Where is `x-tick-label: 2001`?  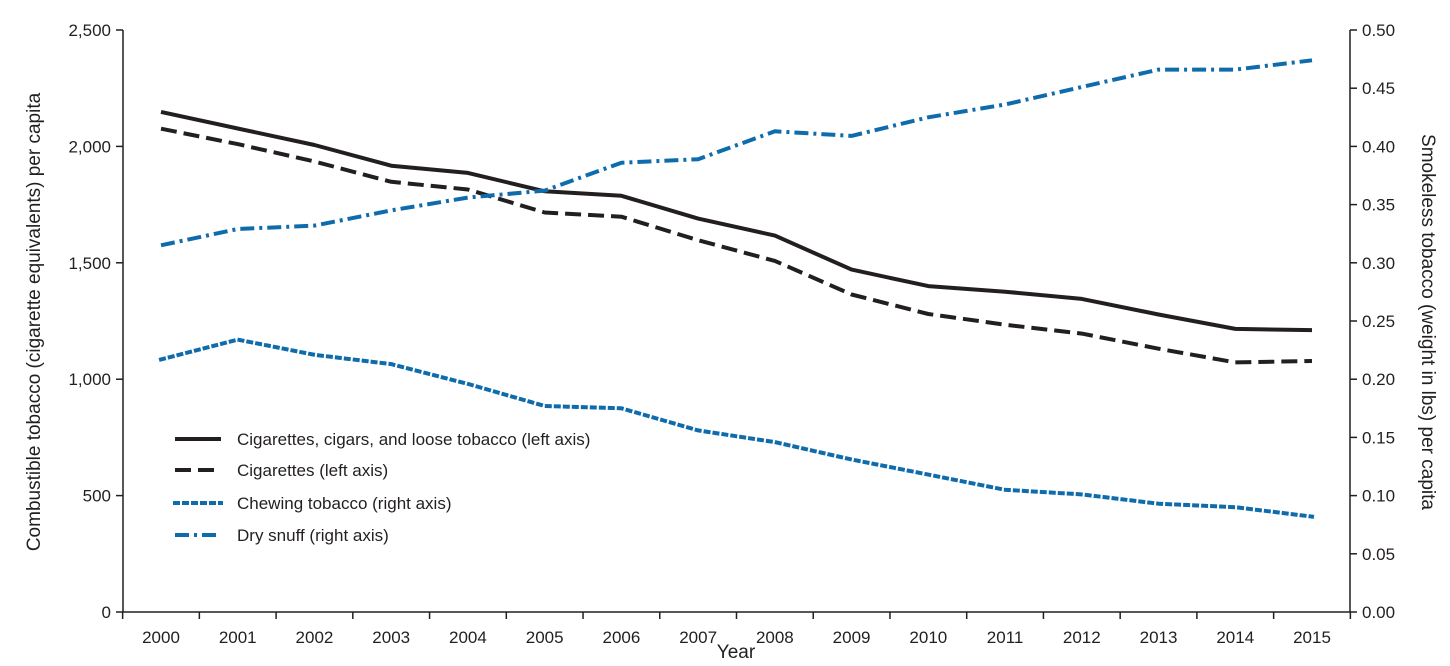 x-tick-label: 2001 is located at coordinates (238, 637).